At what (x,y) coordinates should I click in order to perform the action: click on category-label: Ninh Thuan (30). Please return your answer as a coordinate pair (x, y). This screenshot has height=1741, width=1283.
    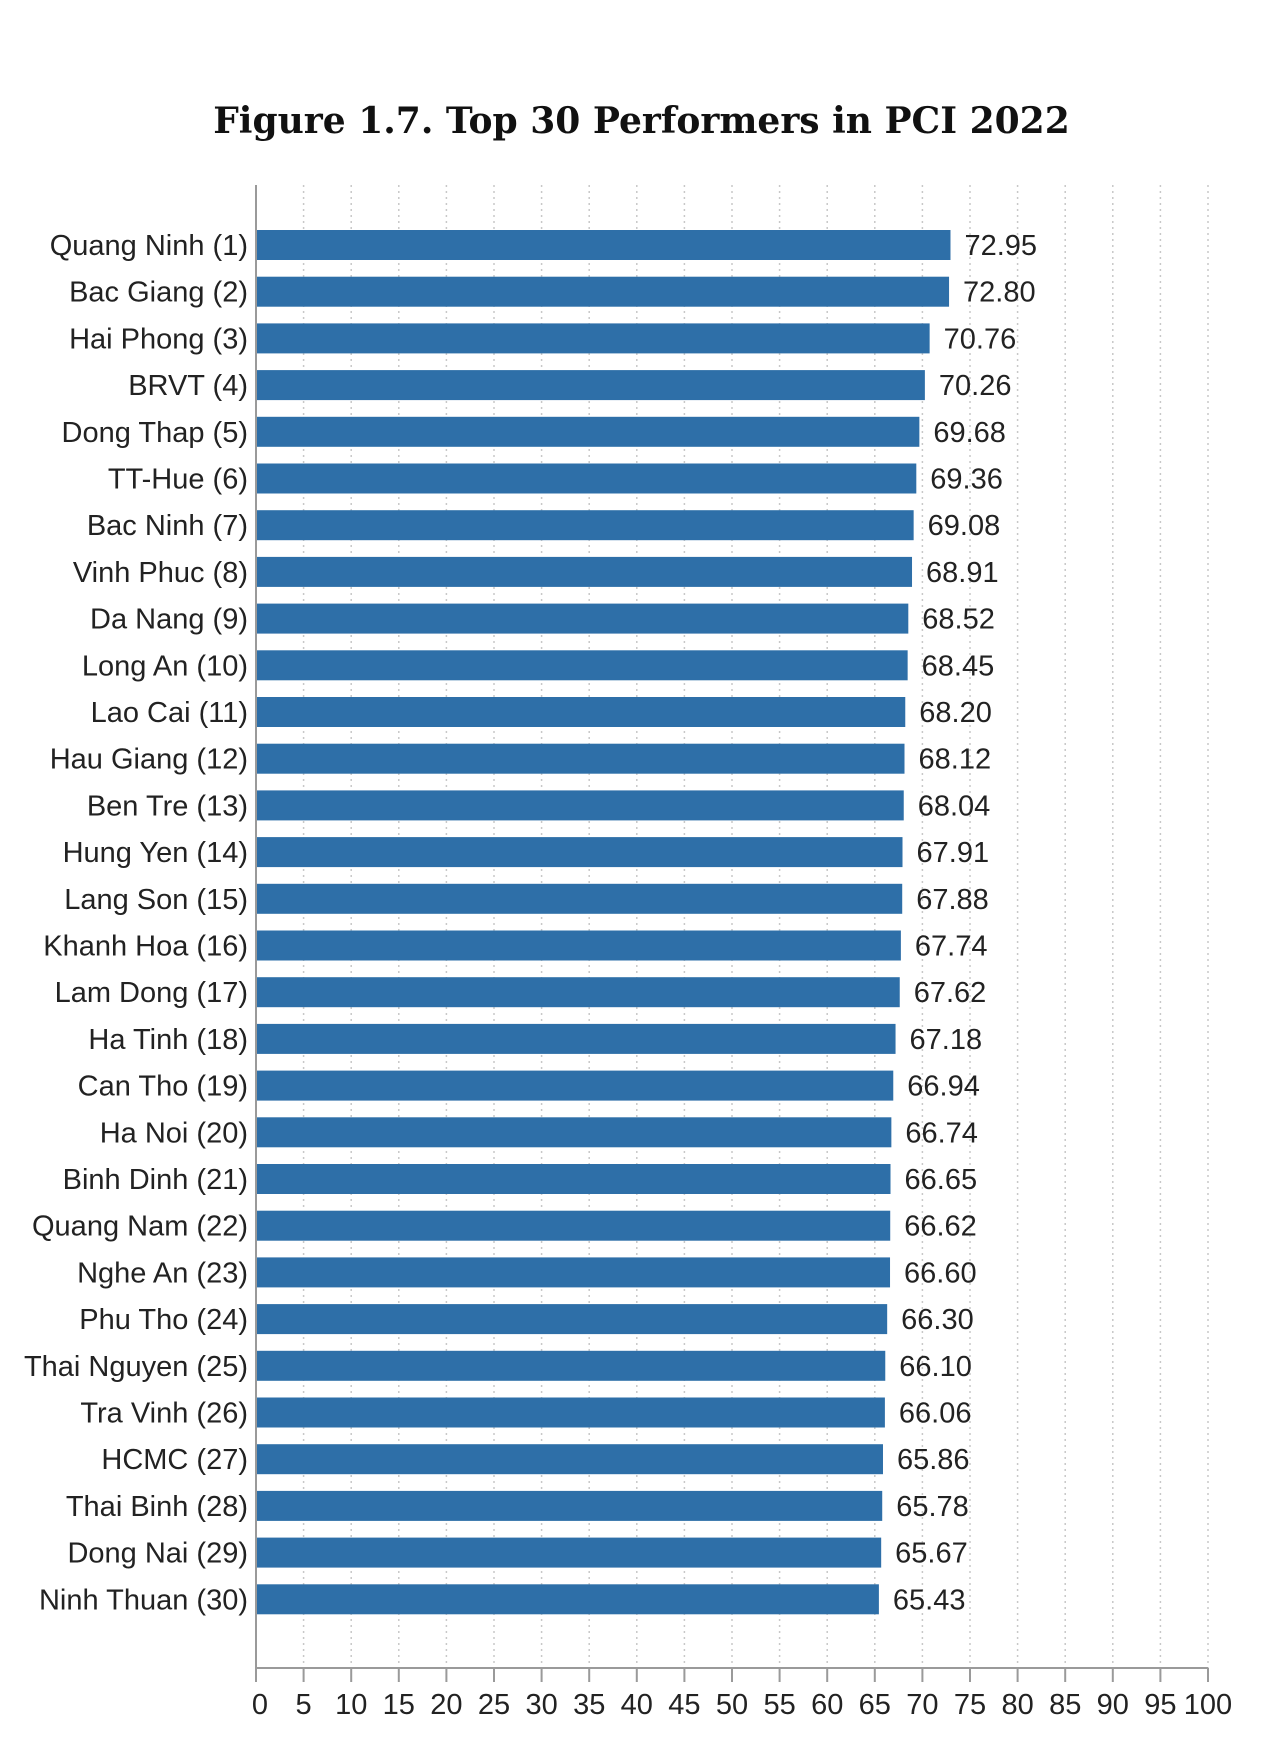
    Looking at the image, I should click on (143, 1600).